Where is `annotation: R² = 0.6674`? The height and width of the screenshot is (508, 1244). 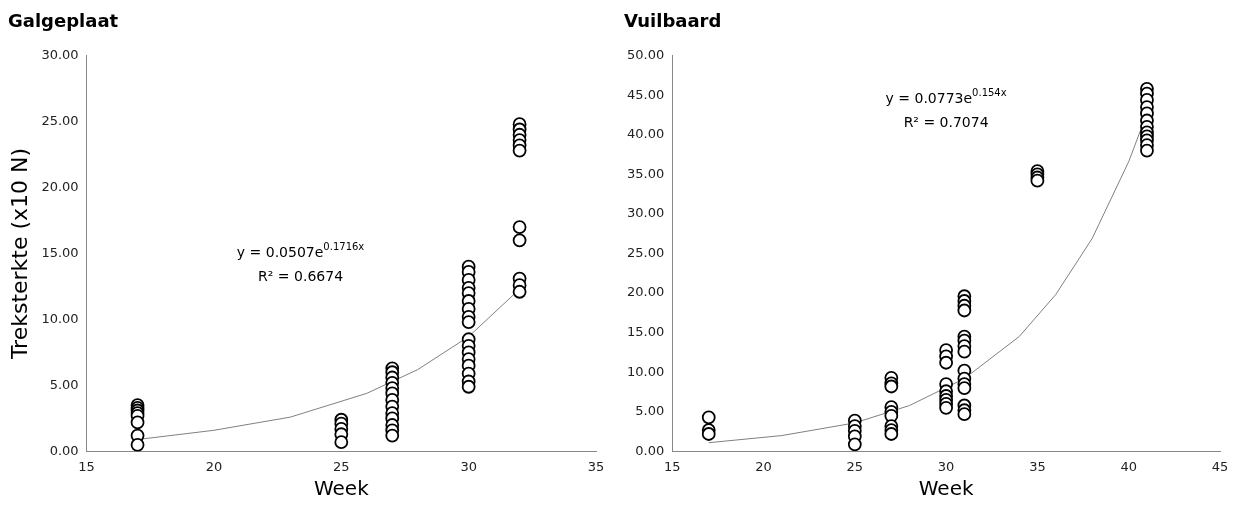
annotation: R² = 0.6674 is located at coordinates (301, 276).